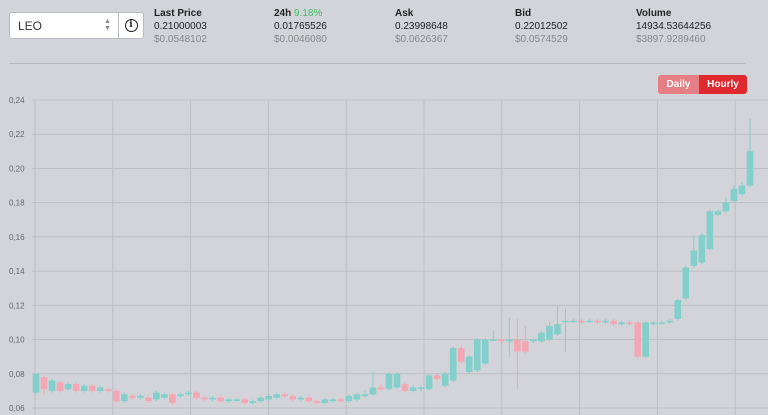 This screenshot has width=768, height=415. I want to click on daily-button: Daily, so click(678, 84).